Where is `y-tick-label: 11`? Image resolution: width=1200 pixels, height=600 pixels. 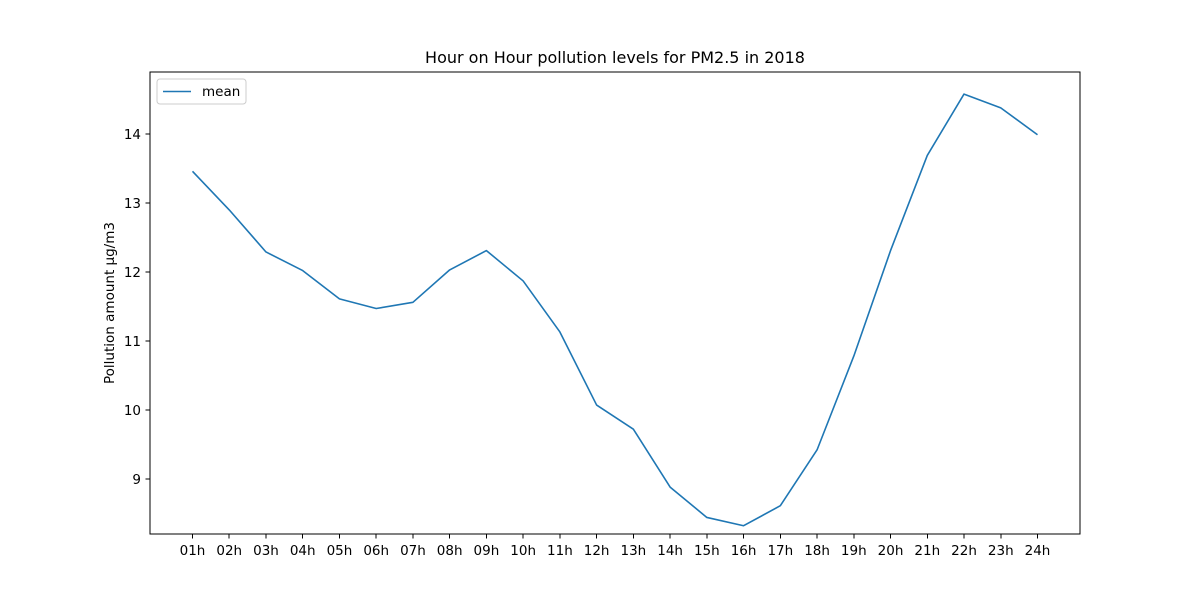 y-tick-label: 11 is located at coordinates (132, 342).